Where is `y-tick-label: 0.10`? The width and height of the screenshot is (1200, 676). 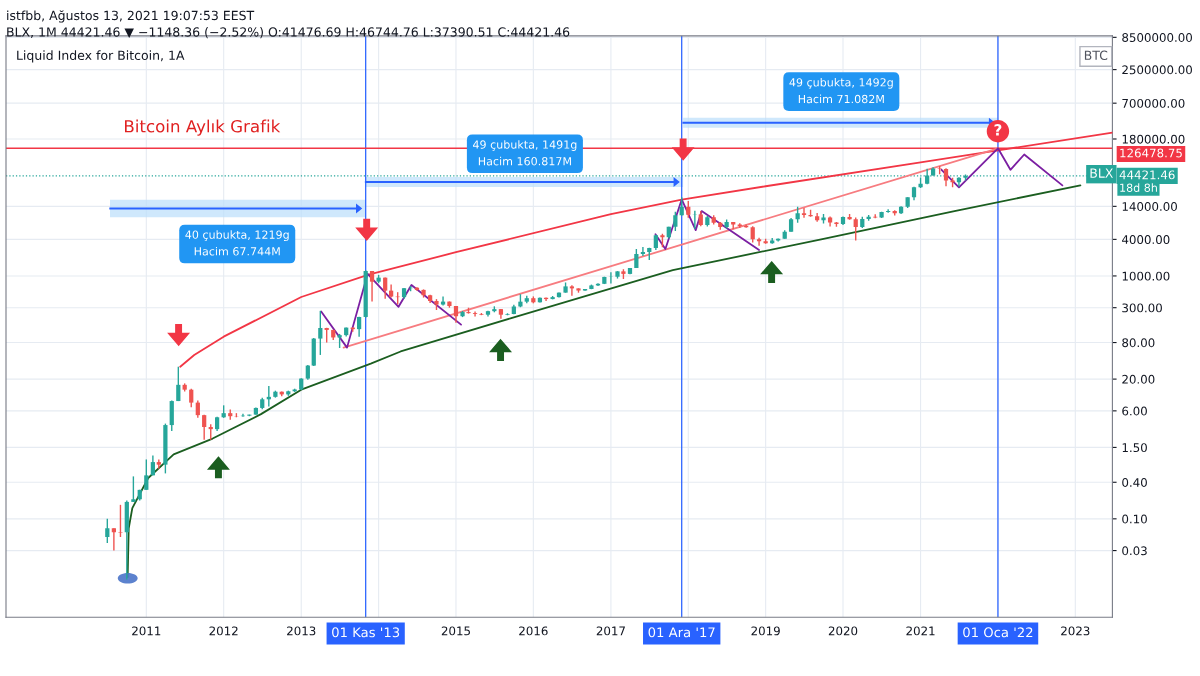
y-tick-label: 0.10 is located at coordinates (1134, 519).